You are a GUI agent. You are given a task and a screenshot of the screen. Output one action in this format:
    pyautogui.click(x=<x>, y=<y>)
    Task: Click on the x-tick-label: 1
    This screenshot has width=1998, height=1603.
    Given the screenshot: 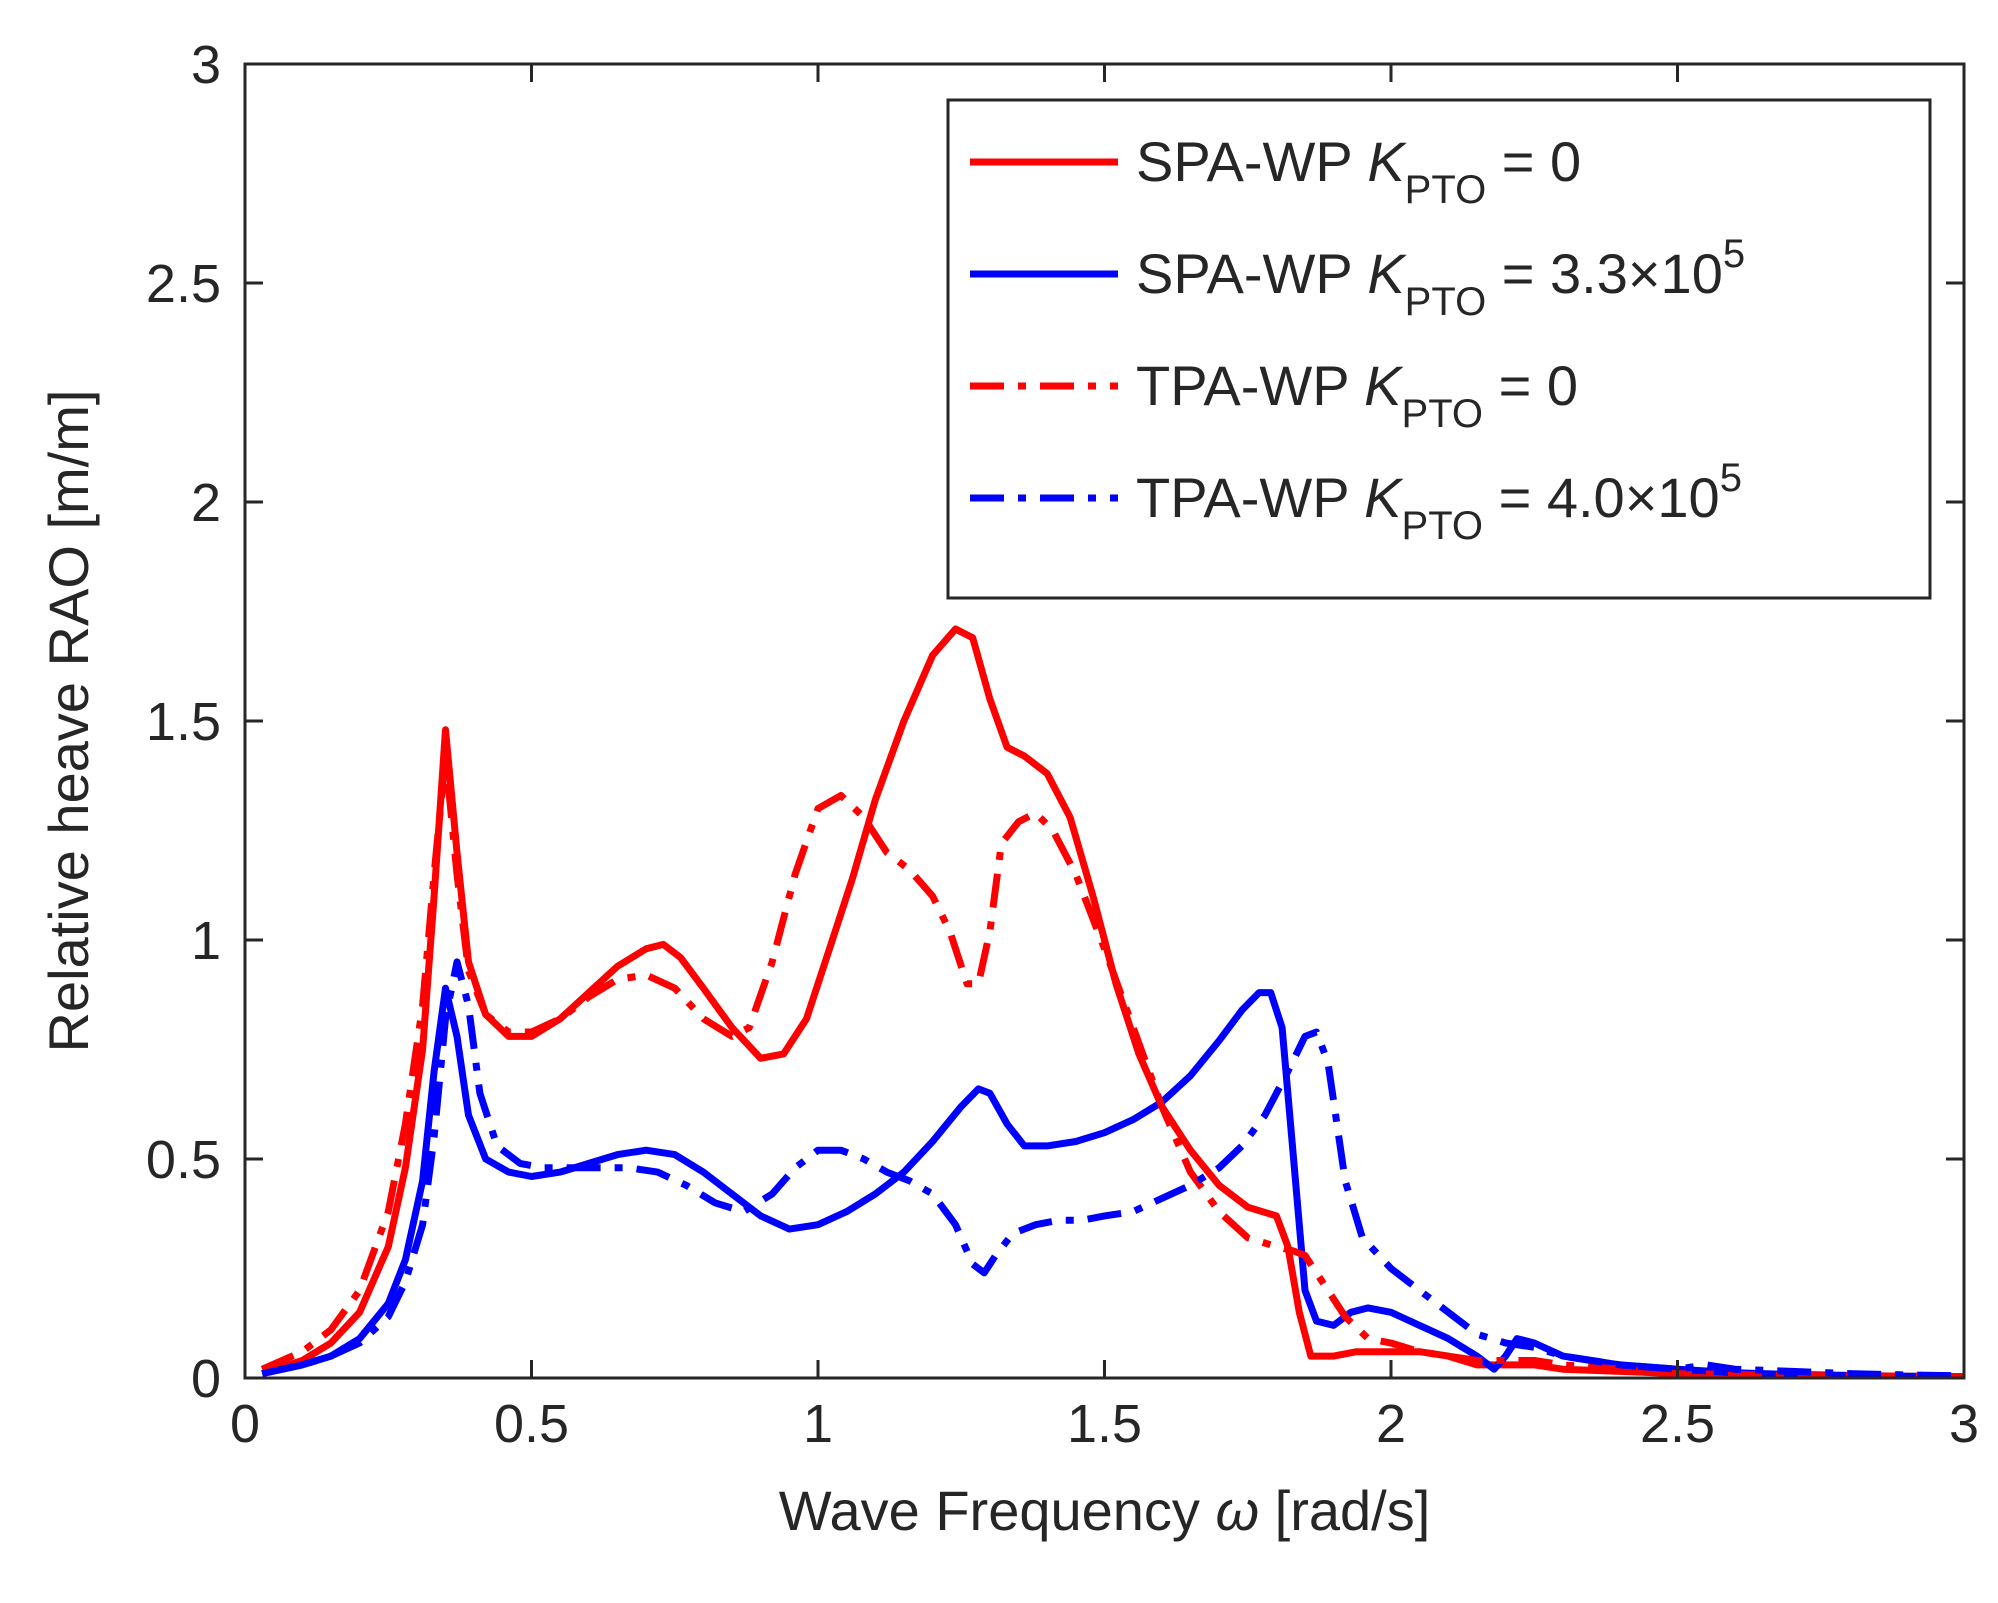 What is the action you would take?
    pyautogui.click(x=818, y=1424)
    